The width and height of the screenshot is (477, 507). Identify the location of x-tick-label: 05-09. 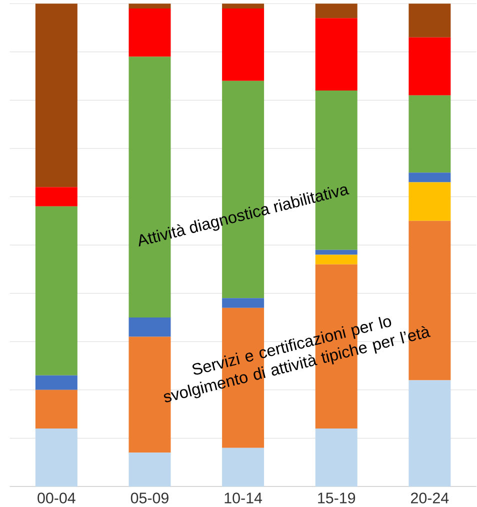
(150, 498).